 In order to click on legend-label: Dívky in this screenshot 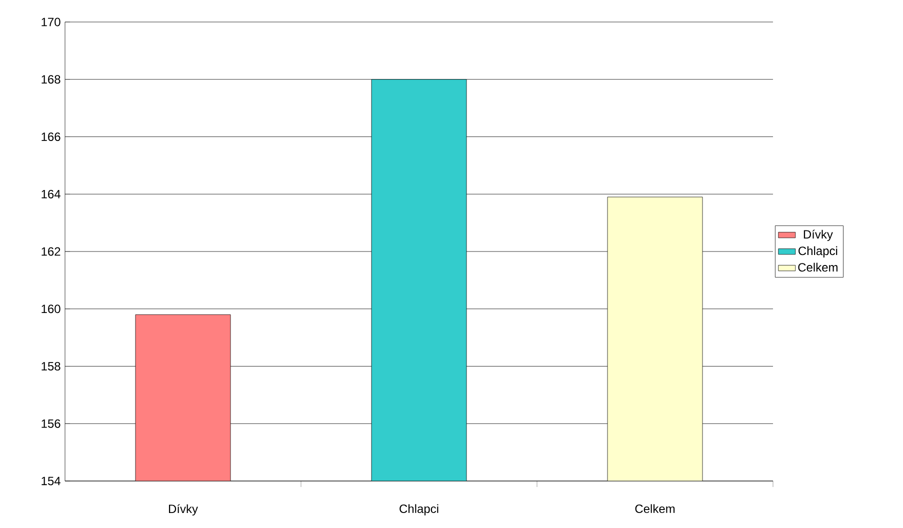, I will do `click(818, 236)`.